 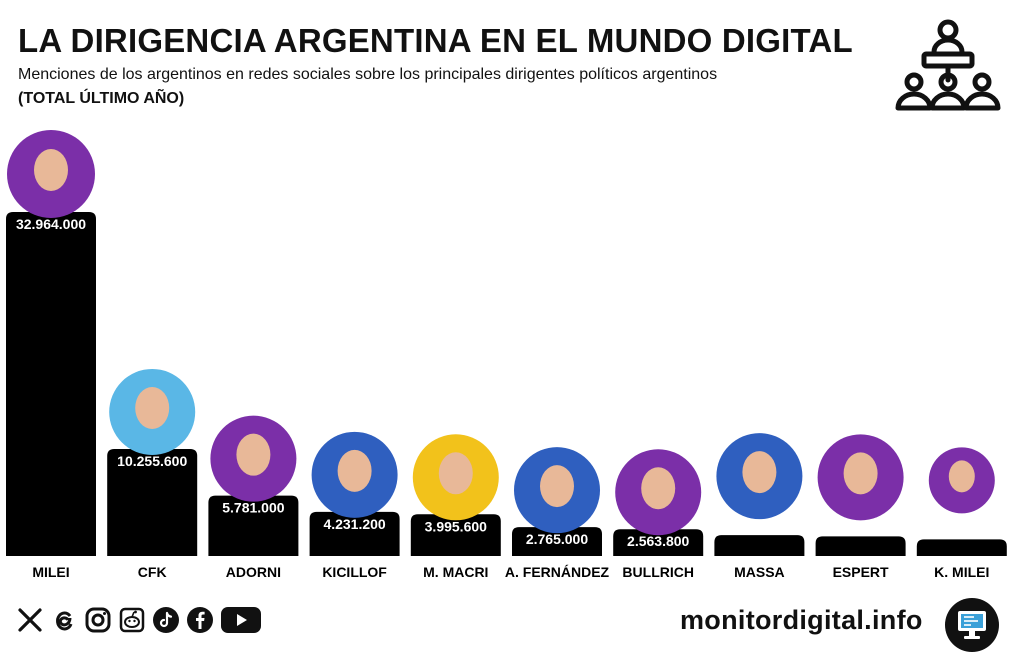 What do you see at coordinates (30, 620) in the screenshot?
I see `x-icon` at bounding box center [30, 620].